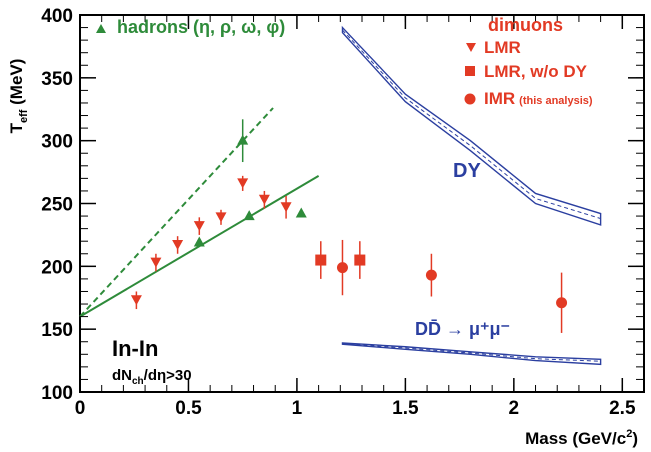 This screenshot has width=651, height=452. I want to click on x-axis-title: Mass (GeV/c2), so click(581, 438).